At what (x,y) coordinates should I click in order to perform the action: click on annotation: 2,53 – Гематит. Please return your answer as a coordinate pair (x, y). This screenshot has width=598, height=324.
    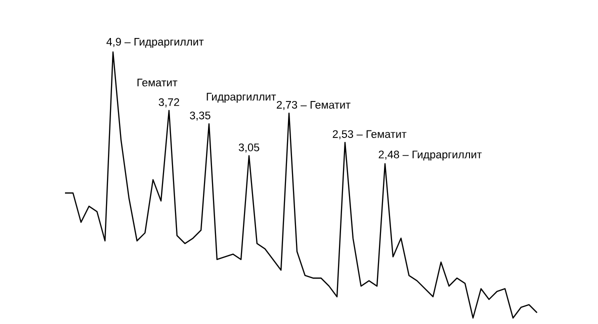
    Looking at the image, I should click on (369, 135).